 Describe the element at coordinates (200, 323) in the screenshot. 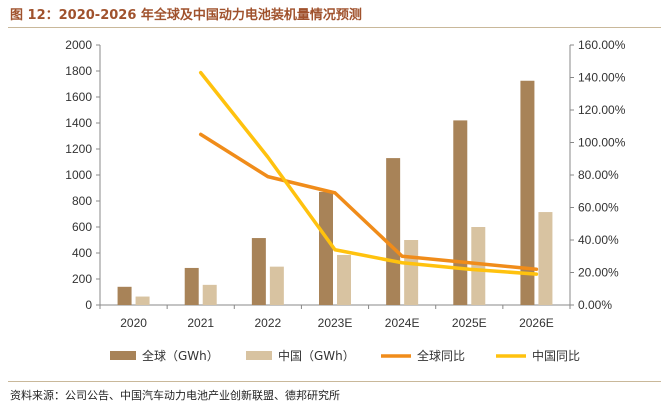

I see `x-axis-category-label: 2021` at that location.